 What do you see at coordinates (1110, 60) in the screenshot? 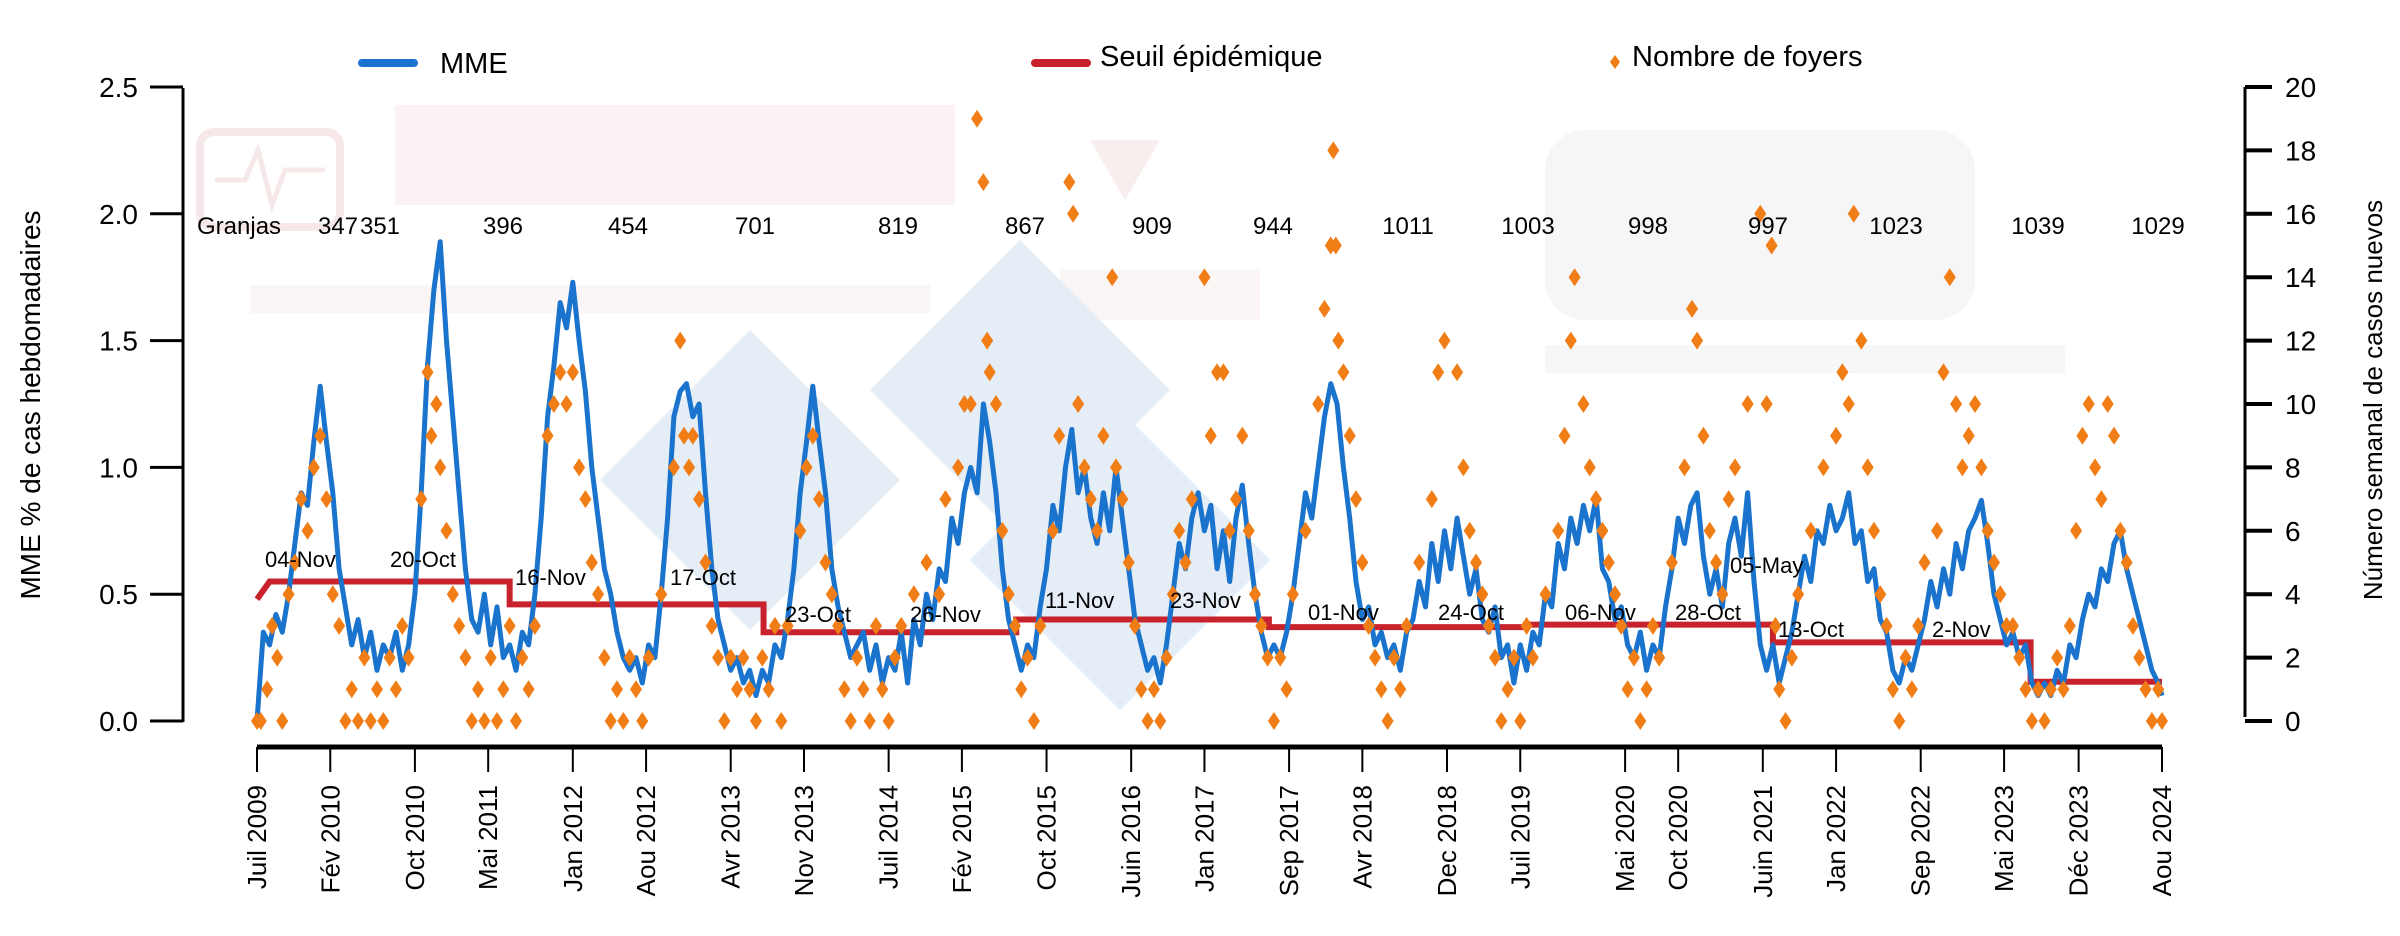
I see `legend: MME Seuil épidémique Nombre de foyers` at bounding box center [1110, 60].